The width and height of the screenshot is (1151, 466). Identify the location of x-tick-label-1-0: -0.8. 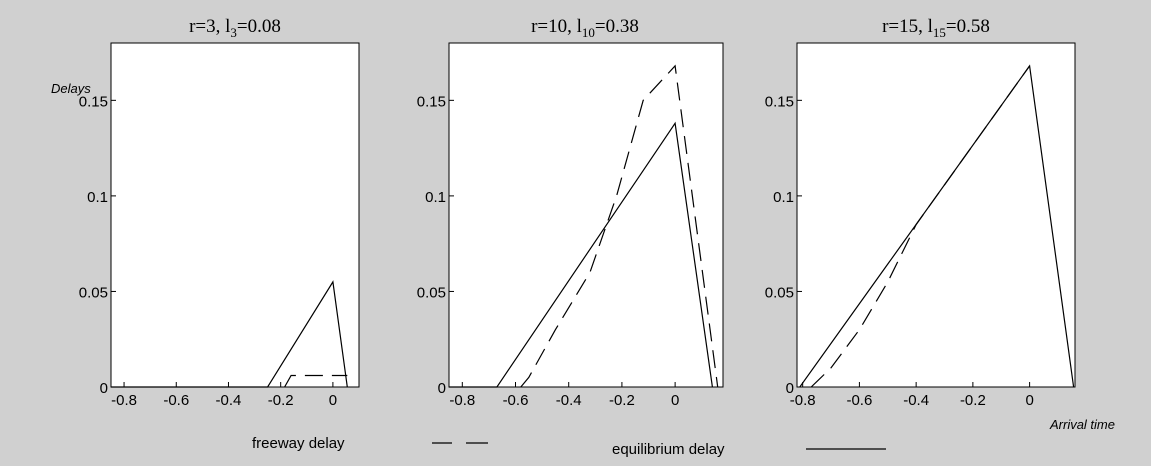
(124, 400).